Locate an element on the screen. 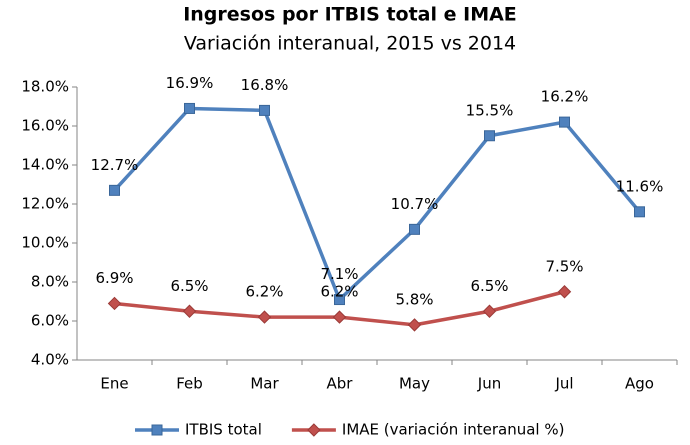  data-label: 10.7% is located at coordinates (415, 204).